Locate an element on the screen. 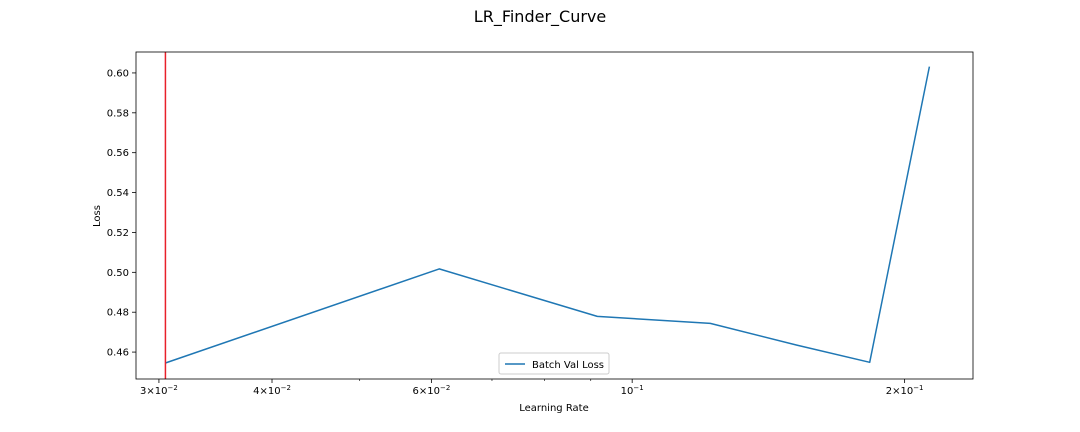 This screenshot has height=432, width=1080. y-tick-label: 0.50 is located at coordinates (118, 273).